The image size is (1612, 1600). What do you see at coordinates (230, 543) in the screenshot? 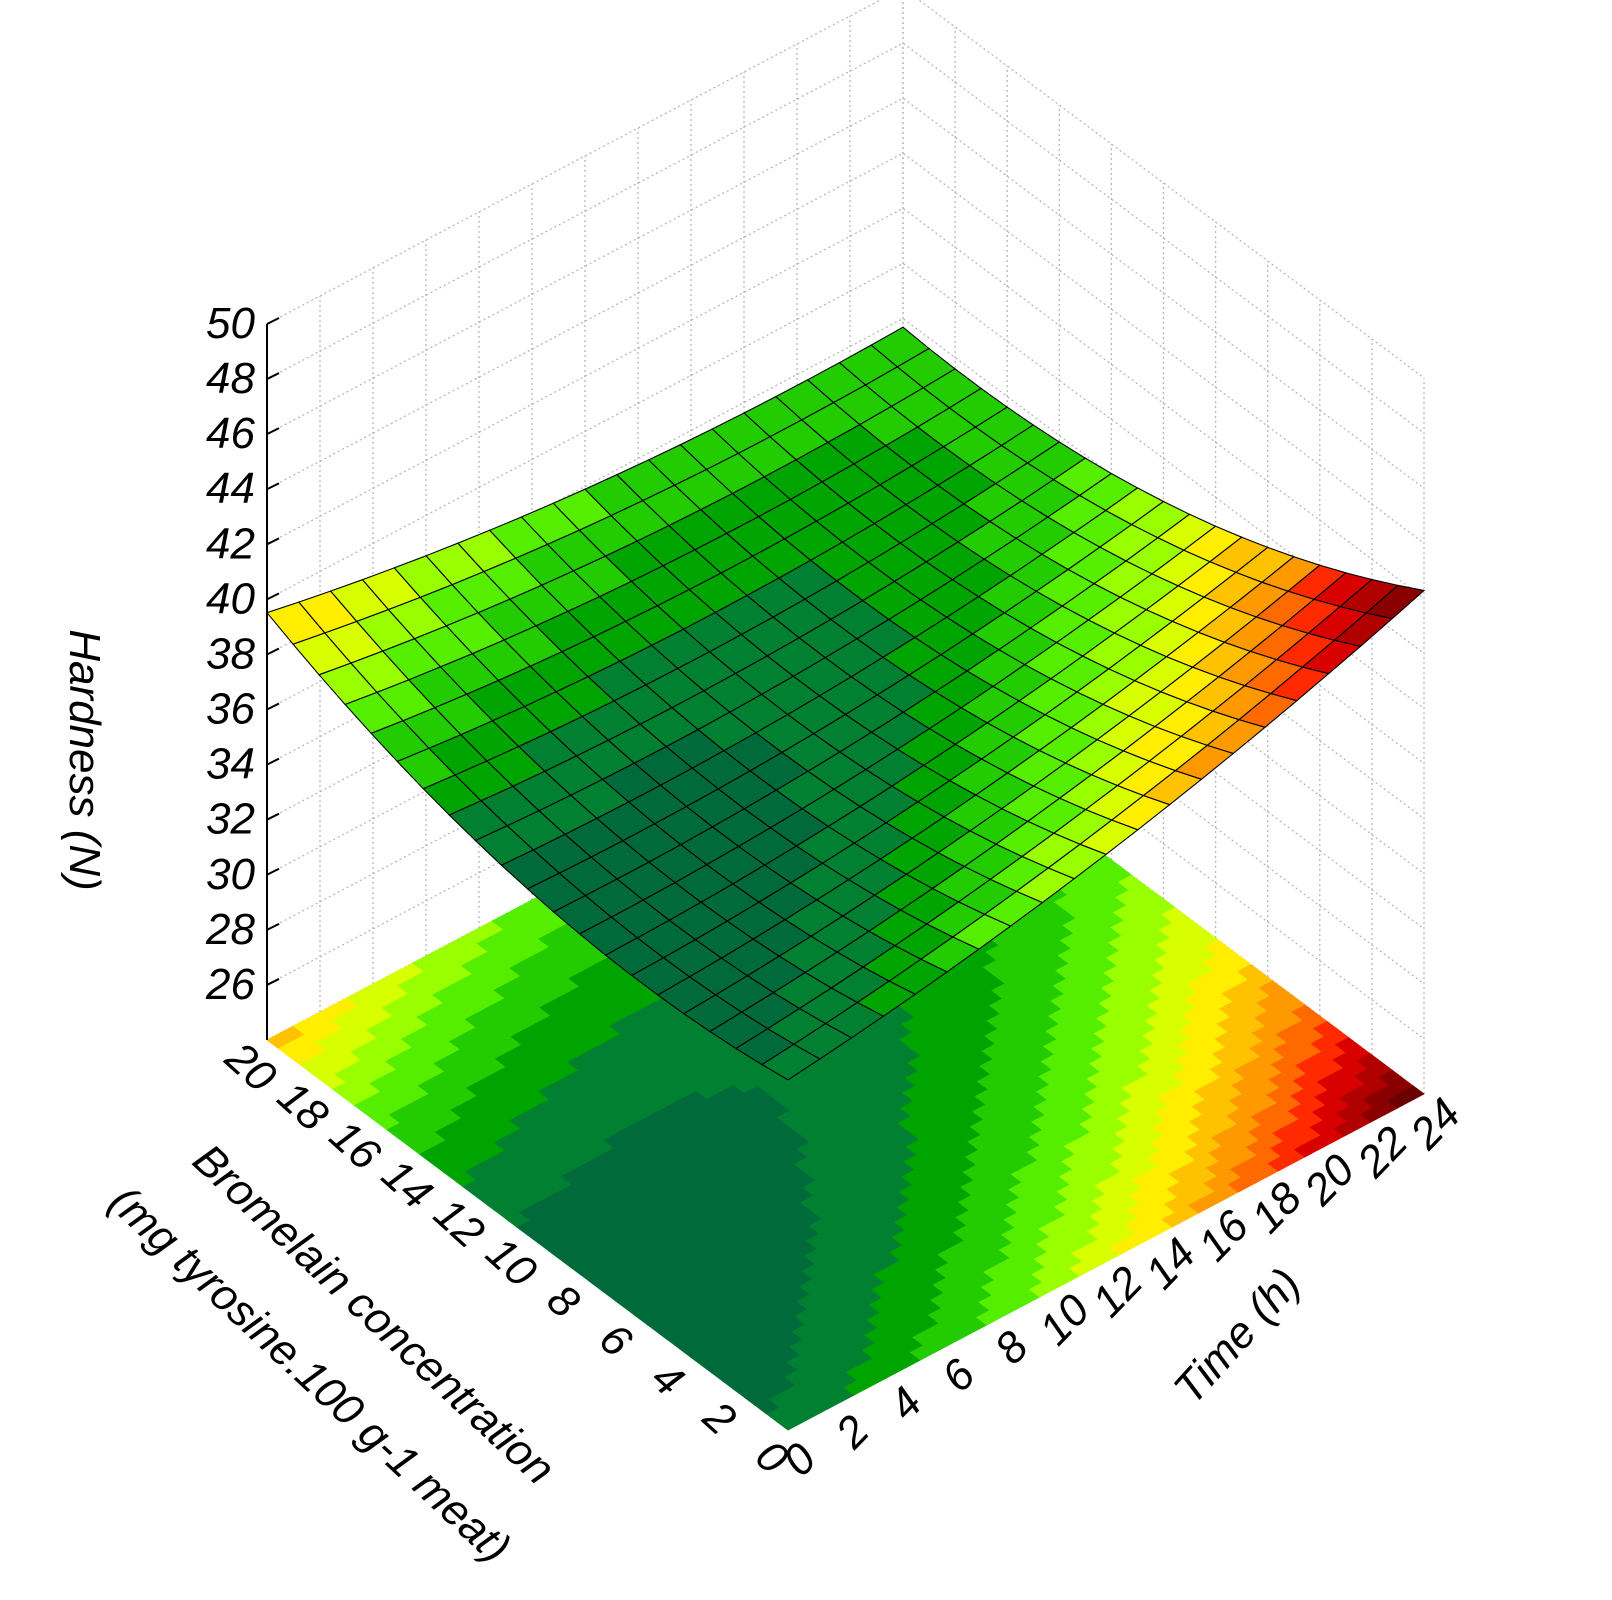
I see `z-tick-label: 42` at bounding box center [230, 543].